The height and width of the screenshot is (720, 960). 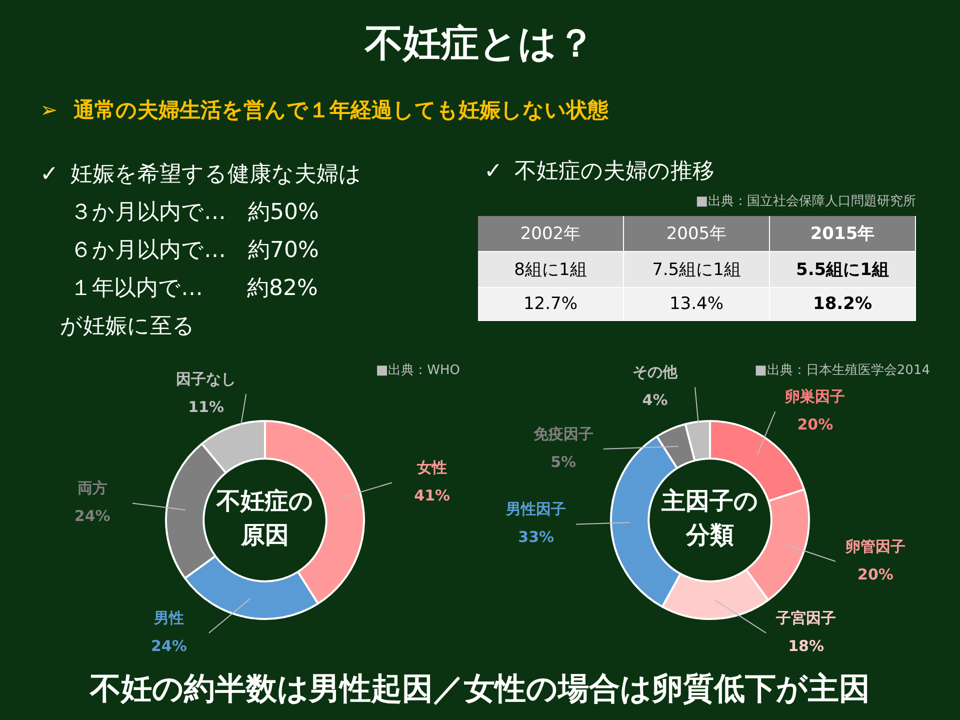 I want to click on text: 12.7%, so click(x=551, y=304).